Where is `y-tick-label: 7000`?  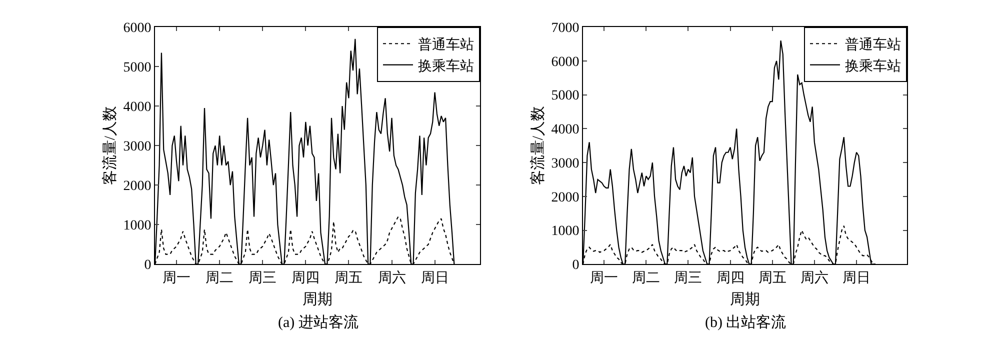
y-tick-label: 7000 is located at coordinates (565, 28).